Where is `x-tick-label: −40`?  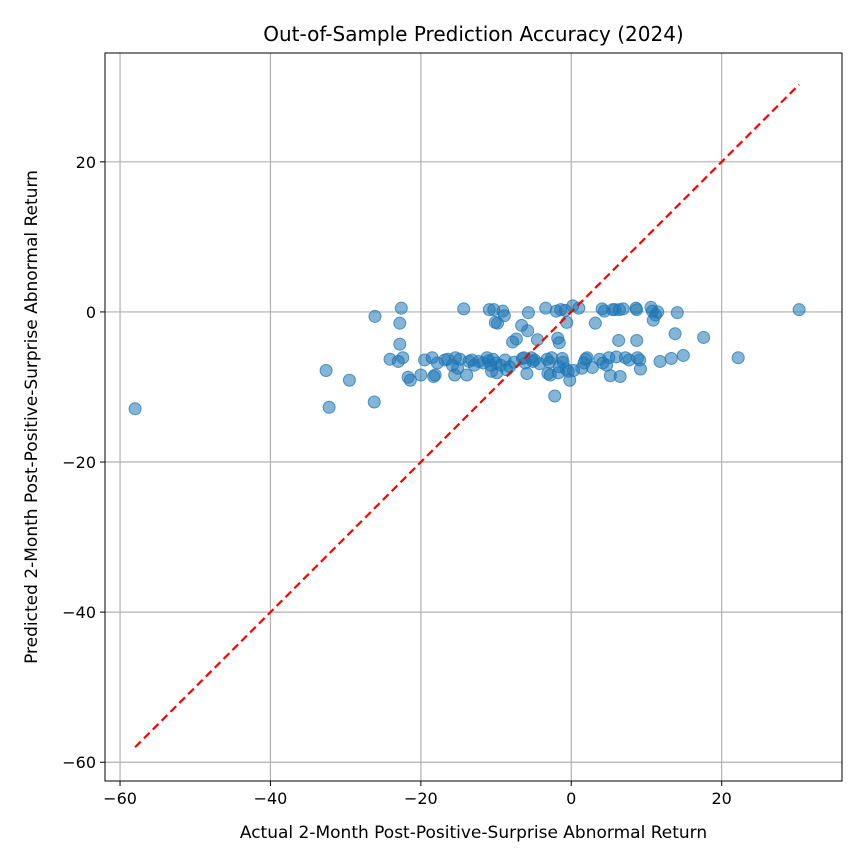
x-tick-label: −40 is located at coordinates (271, 798).